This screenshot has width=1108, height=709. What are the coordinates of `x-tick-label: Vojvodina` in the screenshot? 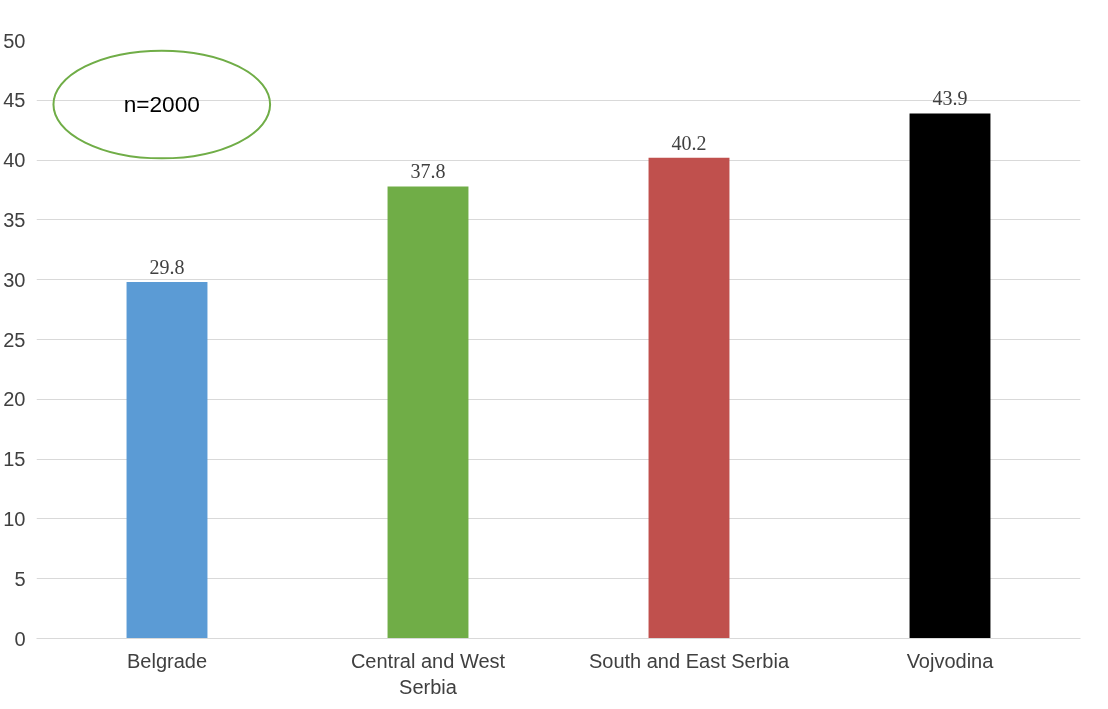 It's located at (950, 660).